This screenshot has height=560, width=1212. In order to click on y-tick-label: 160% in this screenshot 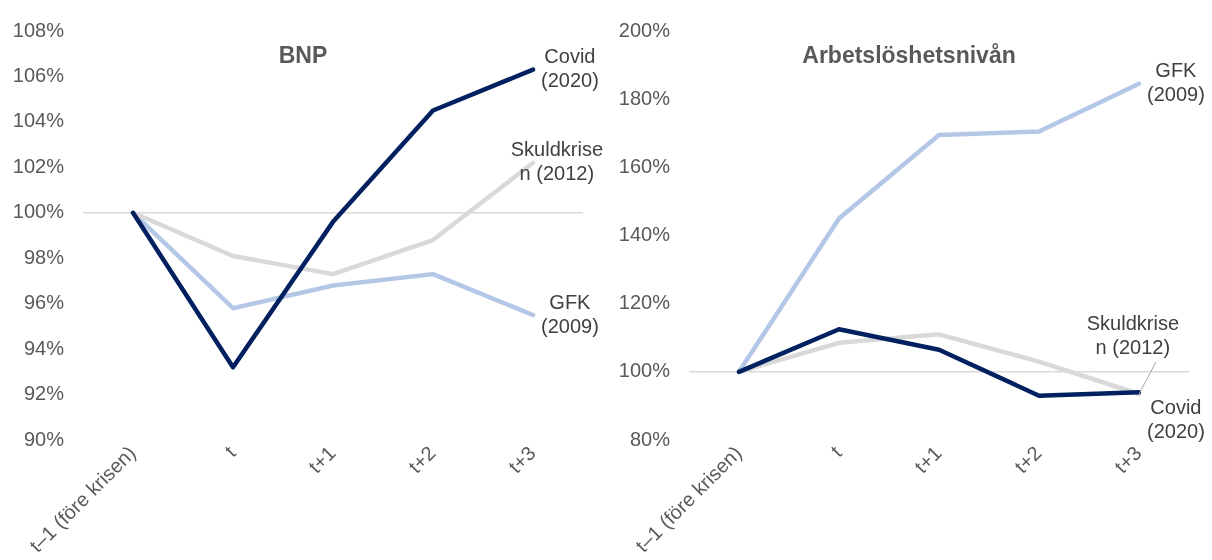, I will do `click(644, 165)`.